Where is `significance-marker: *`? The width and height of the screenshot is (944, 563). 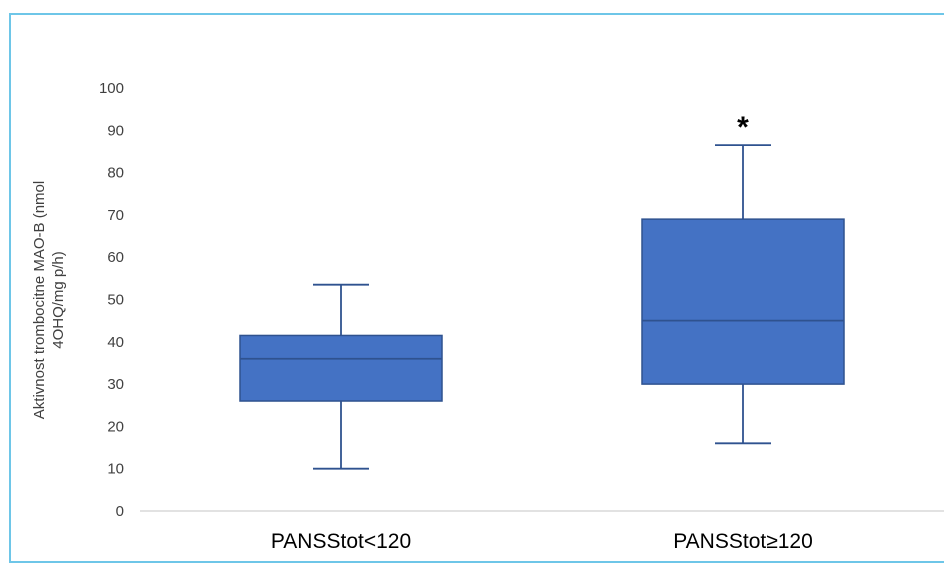 significance-marker: * is located at coordinates (743, 127).